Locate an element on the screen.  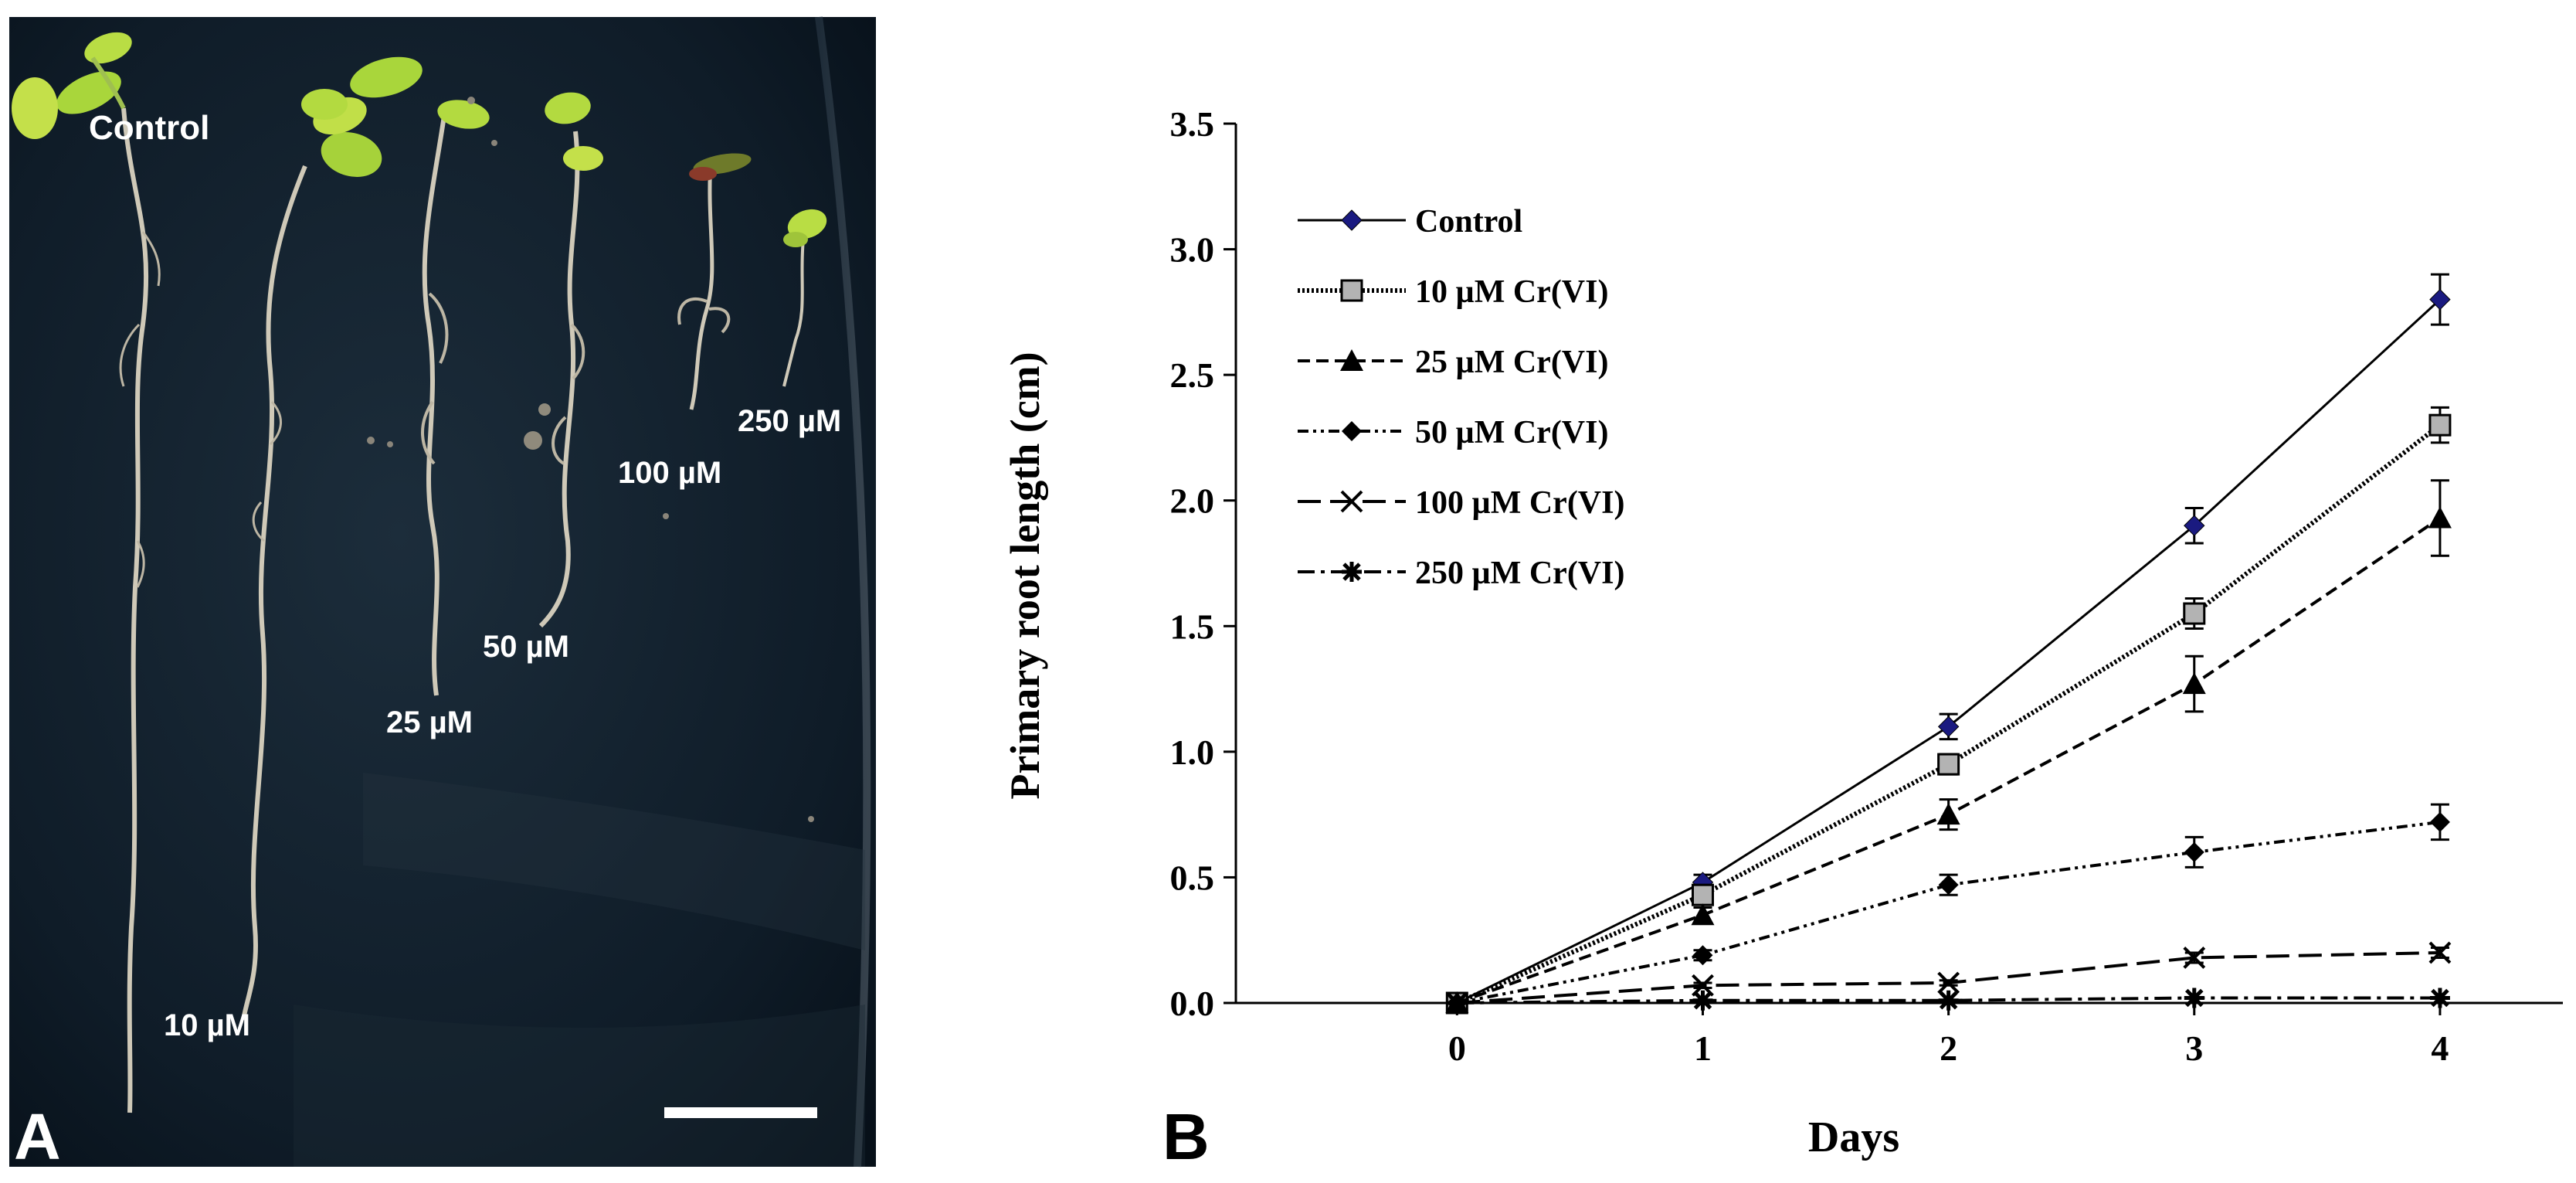
y-tick-label: 3.0 is located at coordinates (1192, 250).